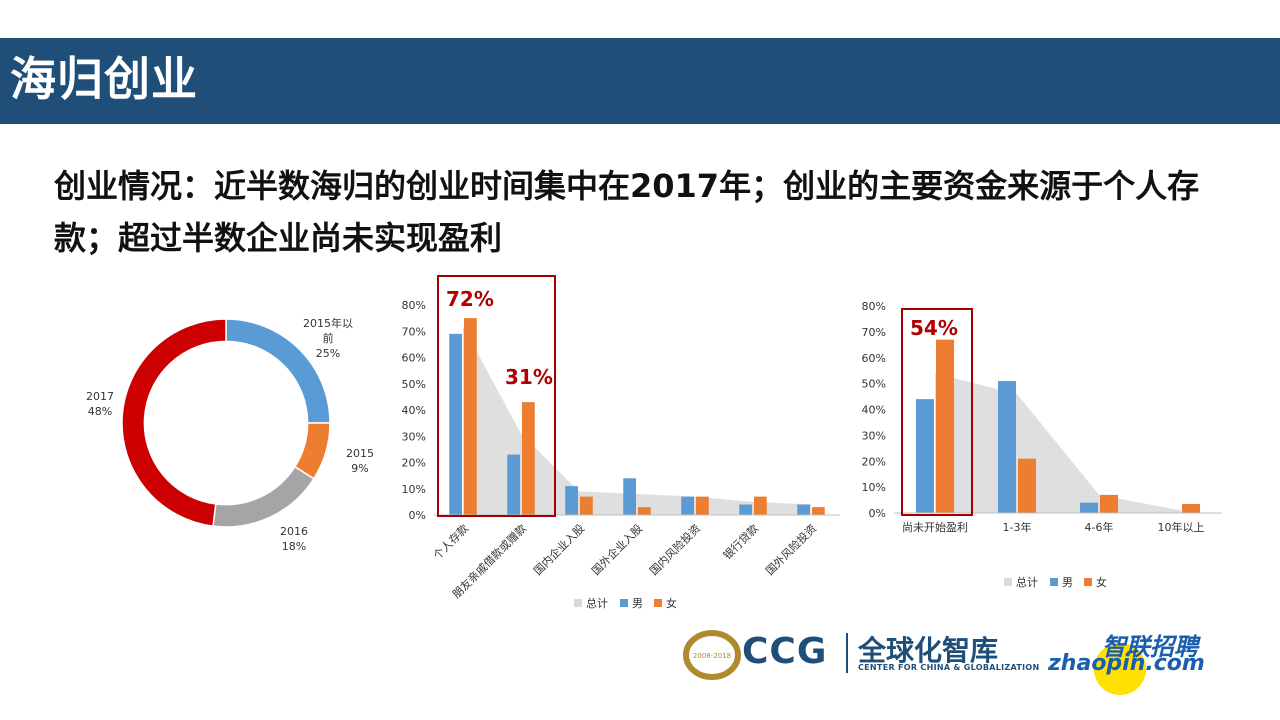  What do you see at coordinates (745, 509) in the screenshot?
I see `bar-男-5` at bounding box center [745, 509].